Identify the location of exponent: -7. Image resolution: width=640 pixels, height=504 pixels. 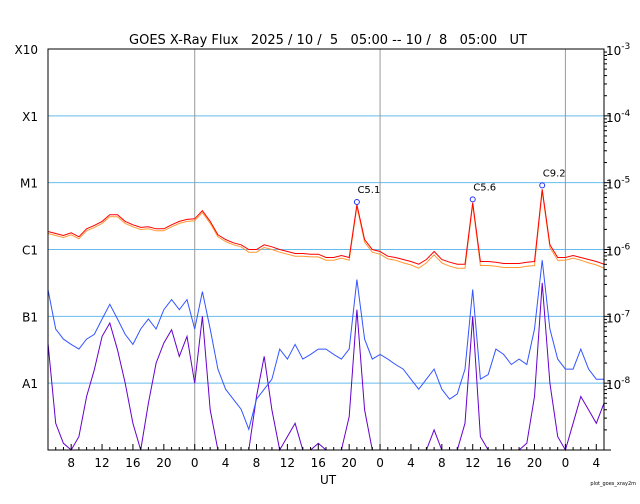
(625, 314).